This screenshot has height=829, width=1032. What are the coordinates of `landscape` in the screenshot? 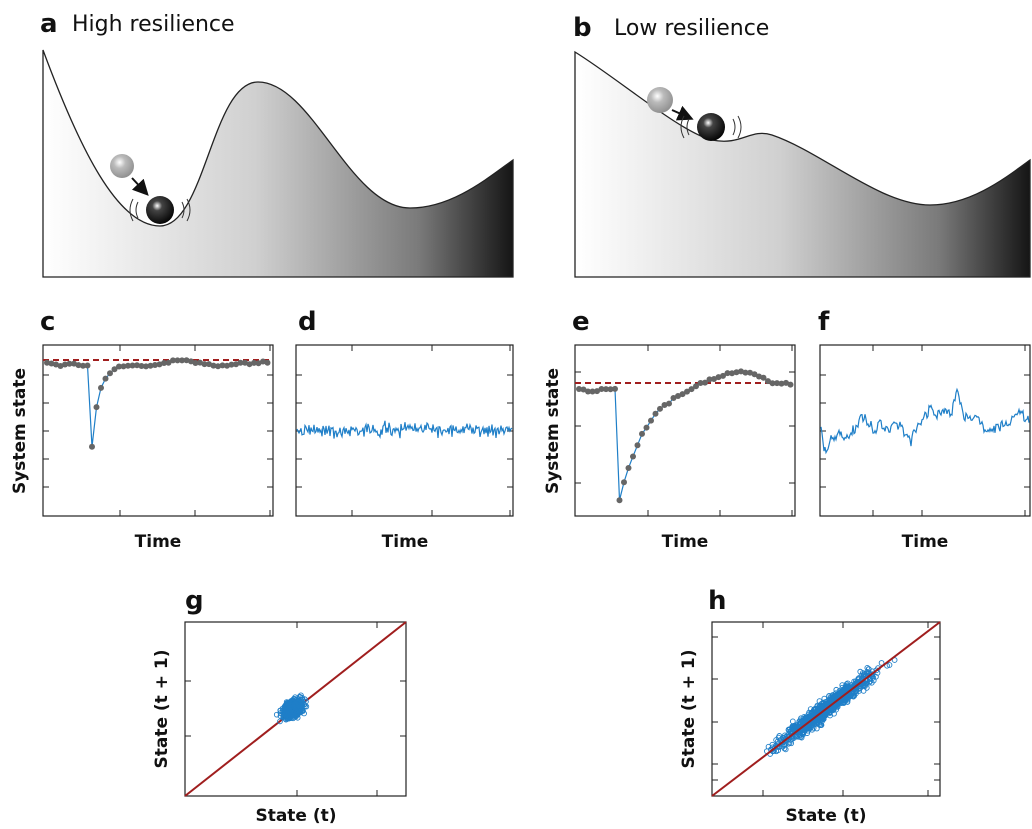 It's located at (802, 164).